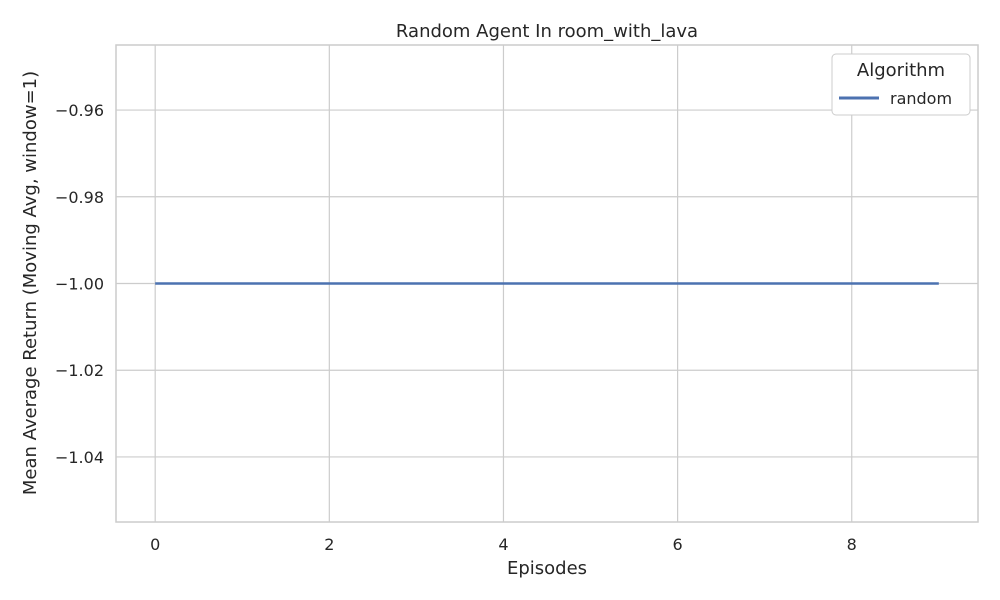 The width and height of the screenshot is (1000, 600). I want to click on legend-title: Algorithm, so click(901, 70).